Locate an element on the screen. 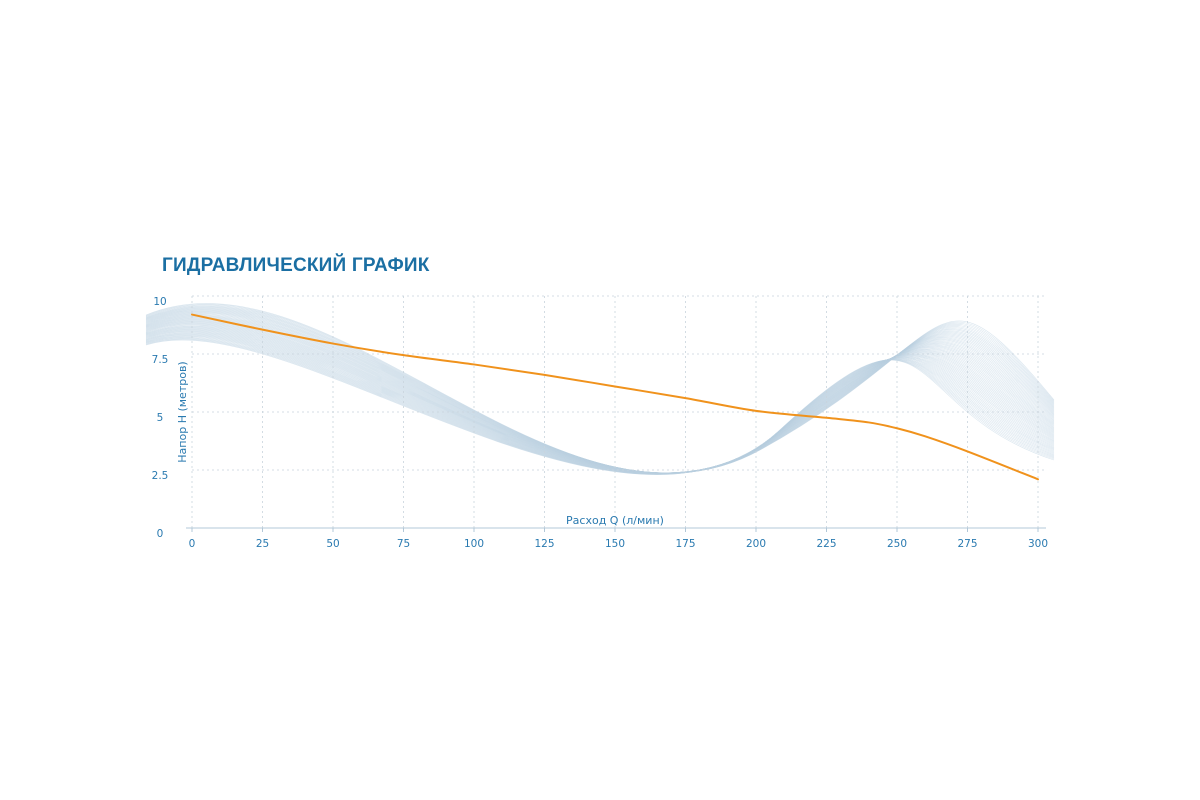 The width and height of the screenshot is (1200, 800). x-tick-label: 275 is located at coordinates (967, 544).